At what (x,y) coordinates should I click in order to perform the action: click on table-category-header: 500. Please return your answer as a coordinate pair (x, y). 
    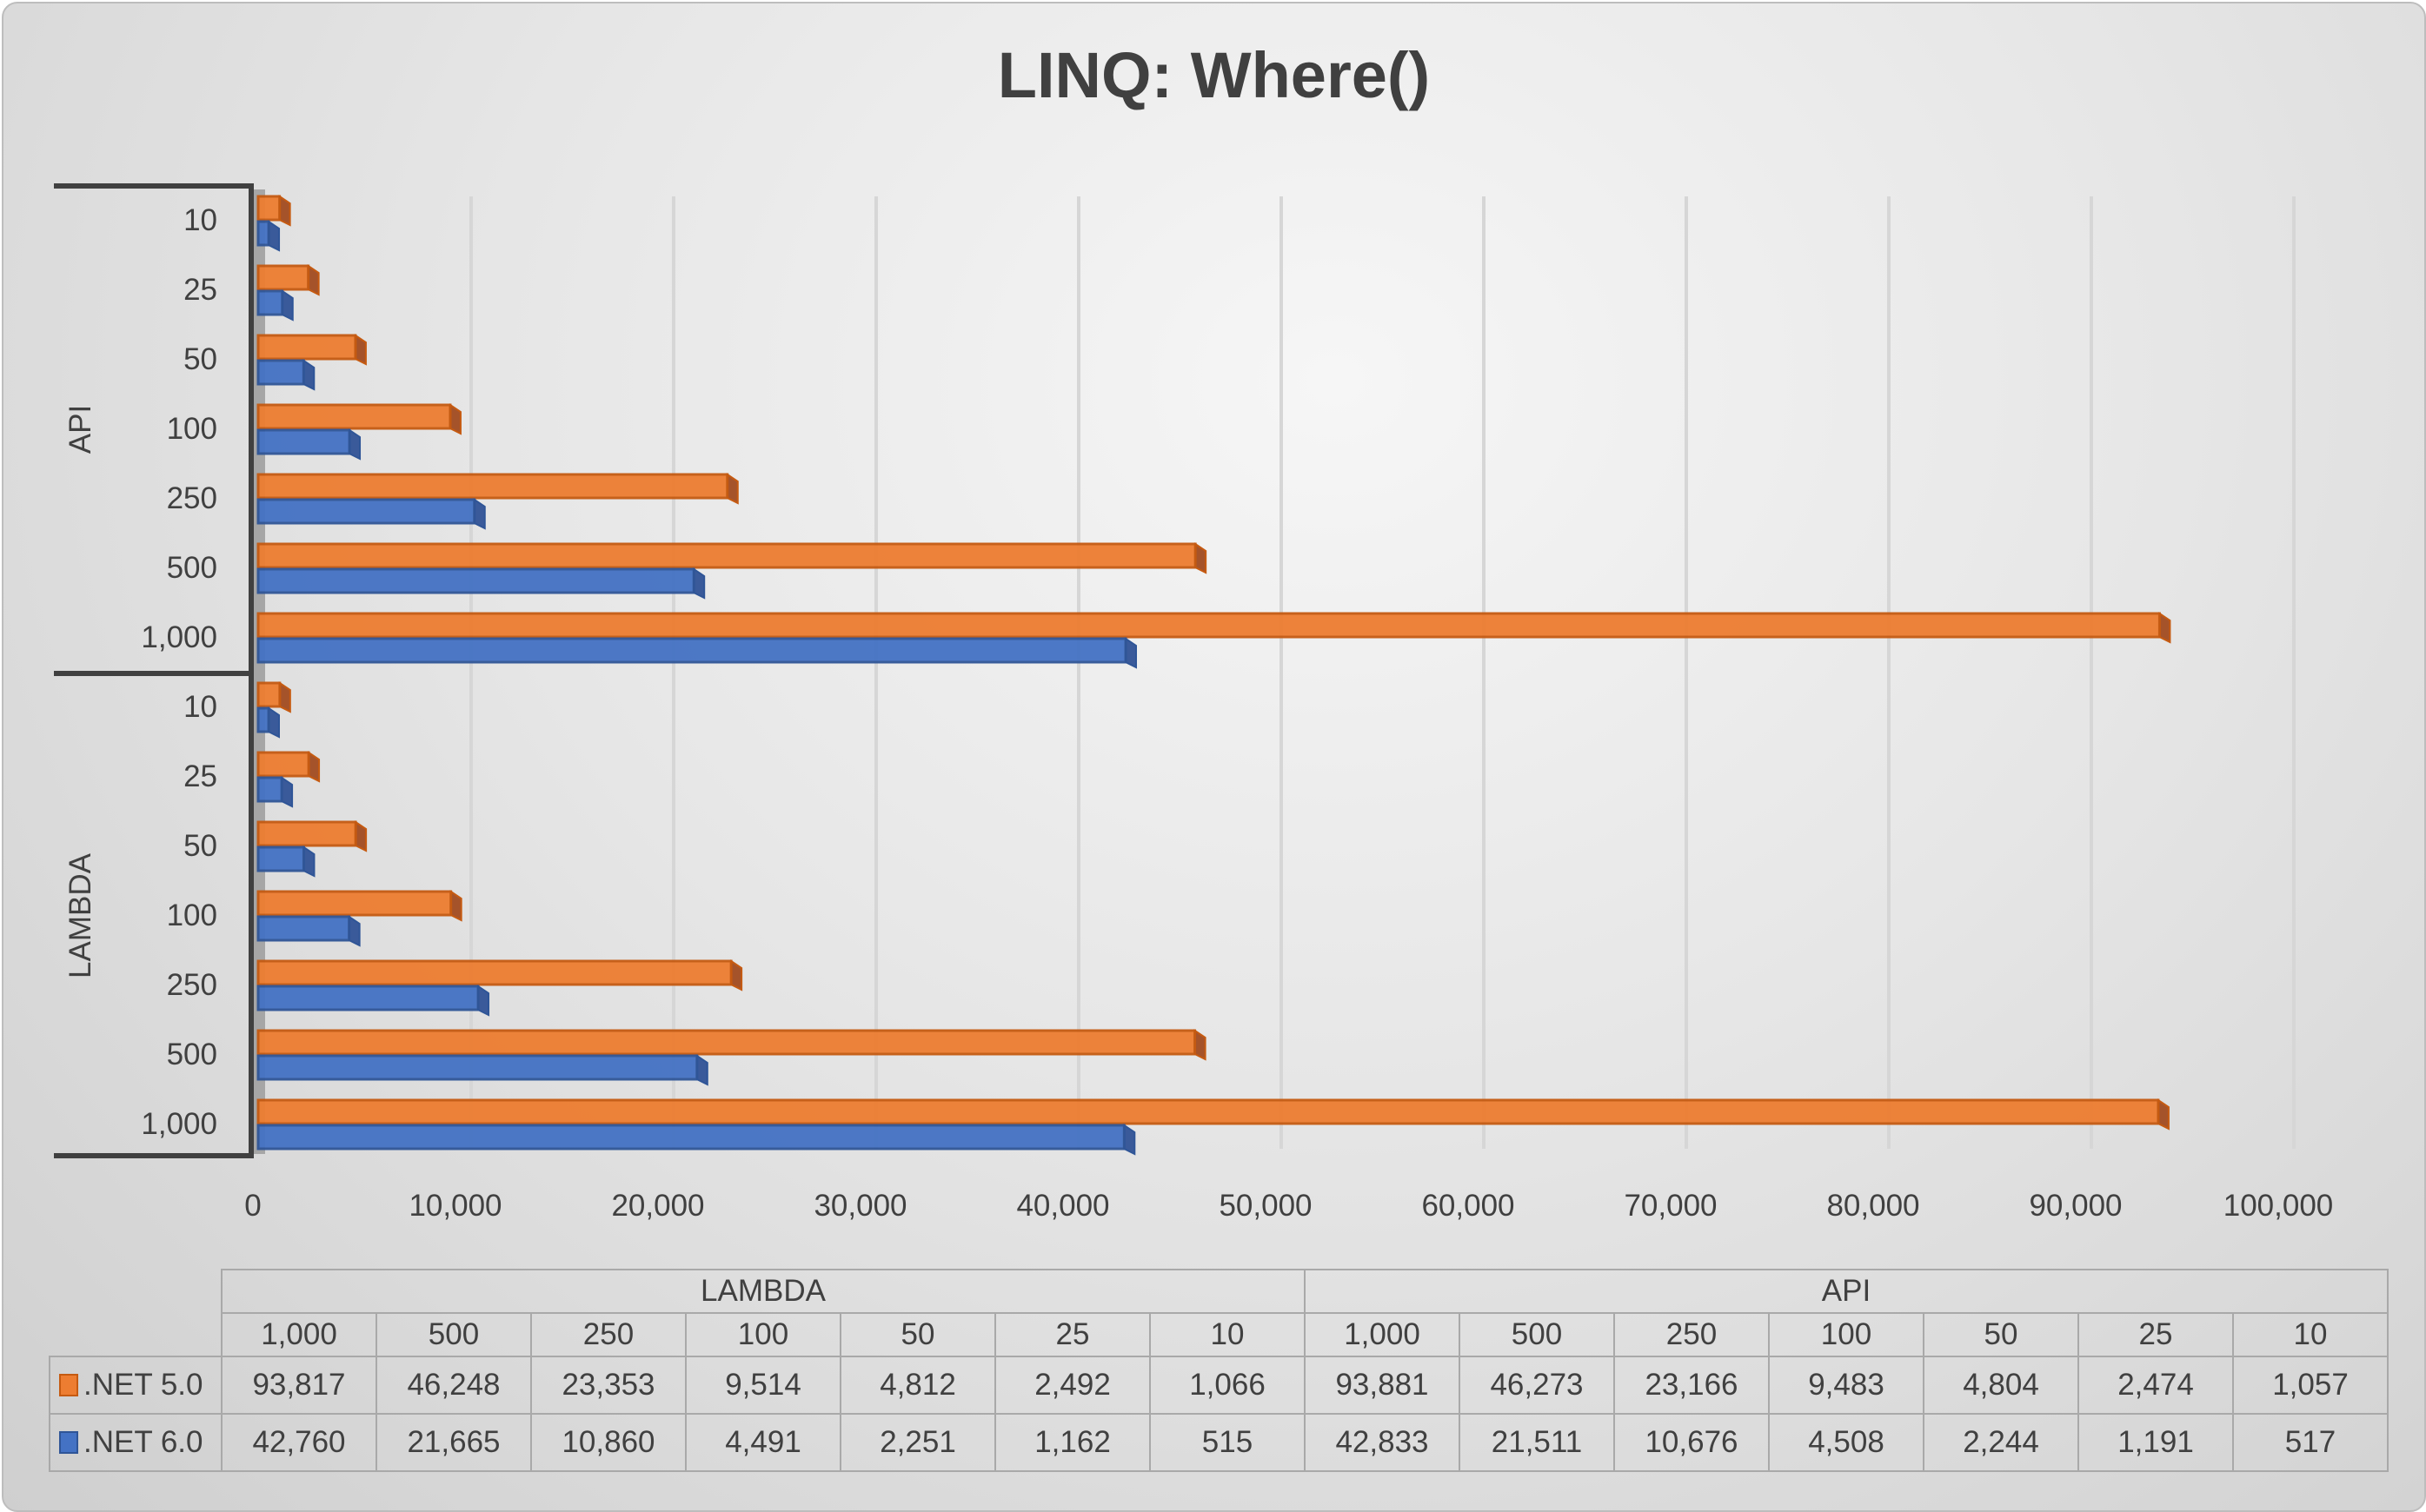
    Looking at the image, I should click on (454, 1334).